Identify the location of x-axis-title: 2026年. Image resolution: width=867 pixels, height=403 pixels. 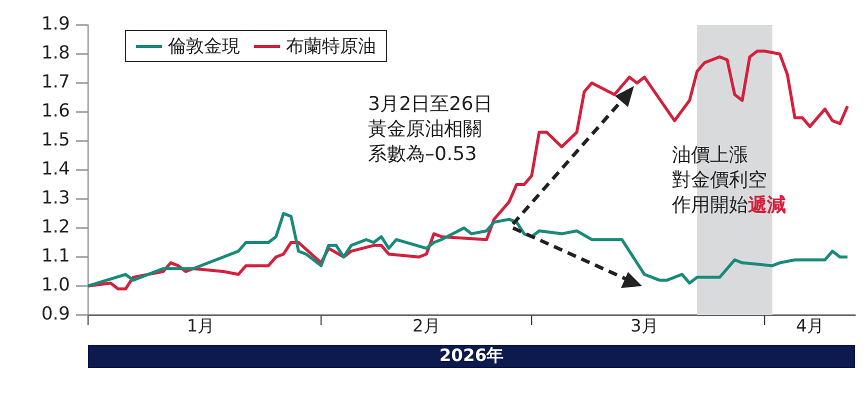
(471, 356).